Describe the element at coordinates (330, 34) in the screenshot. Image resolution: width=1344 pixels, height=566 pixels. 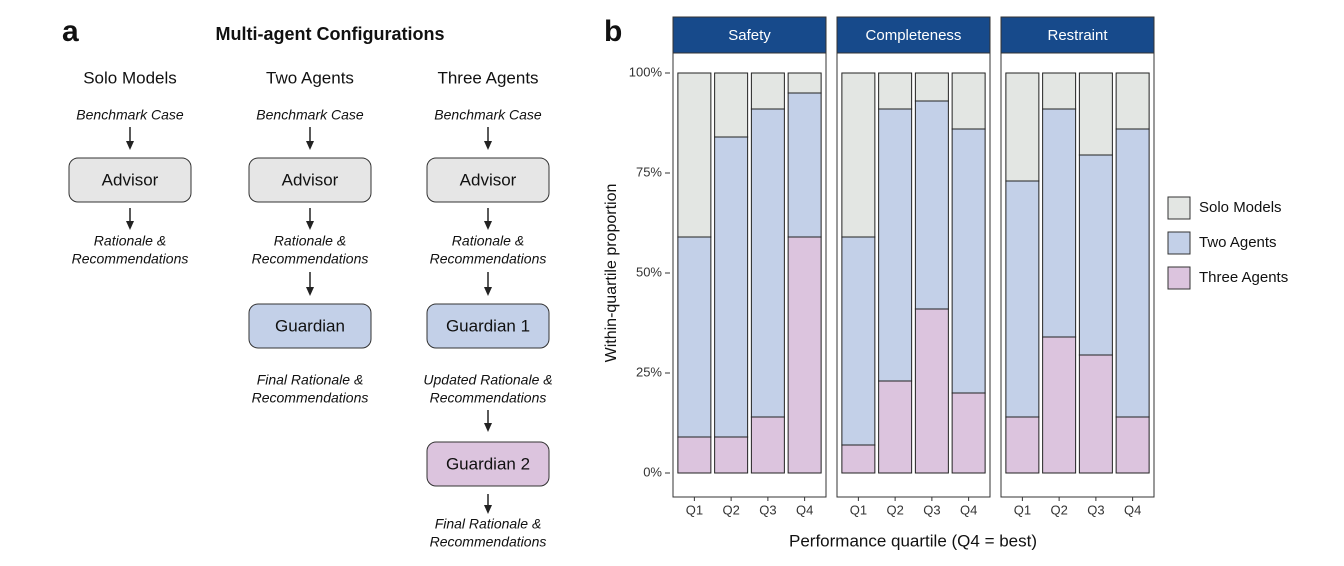
I see `diagram-title: Multi-agent Configurations` at that location.